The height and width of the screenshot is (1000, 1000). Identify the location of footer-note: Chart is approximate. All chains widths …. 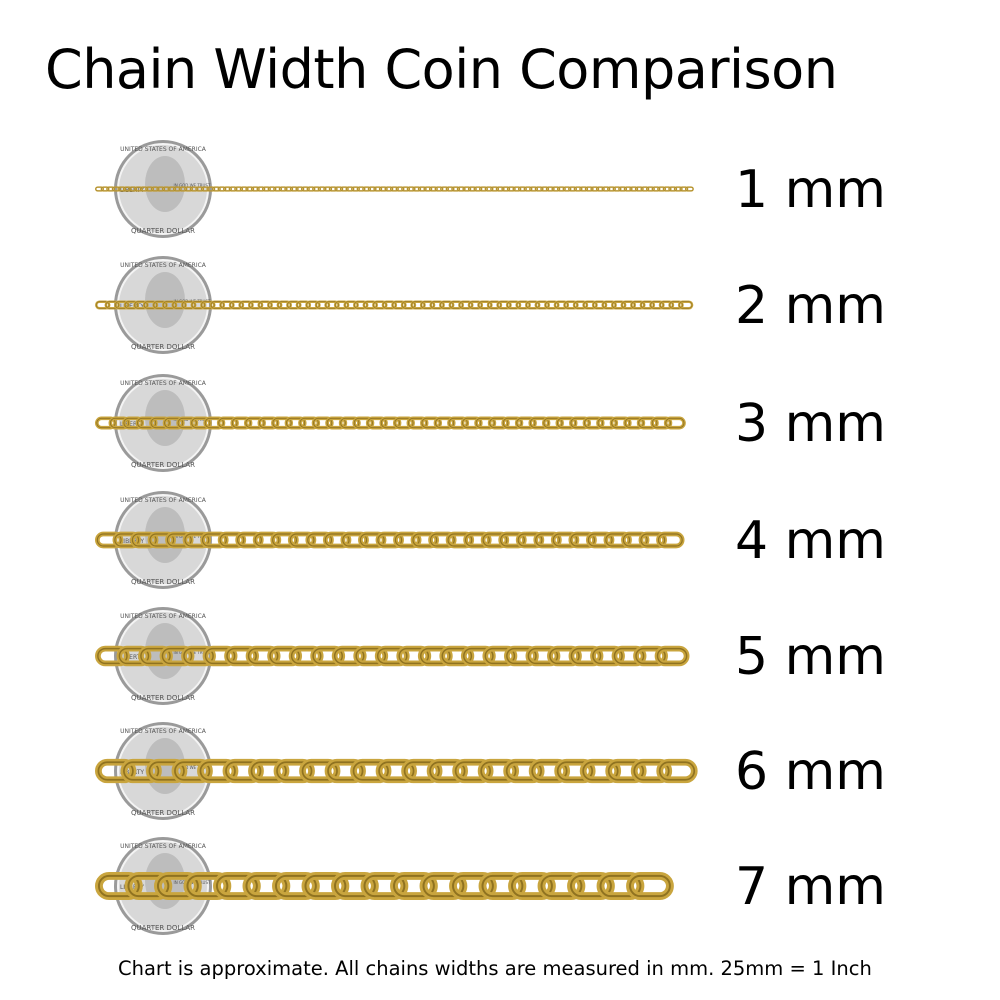
(495, 968).